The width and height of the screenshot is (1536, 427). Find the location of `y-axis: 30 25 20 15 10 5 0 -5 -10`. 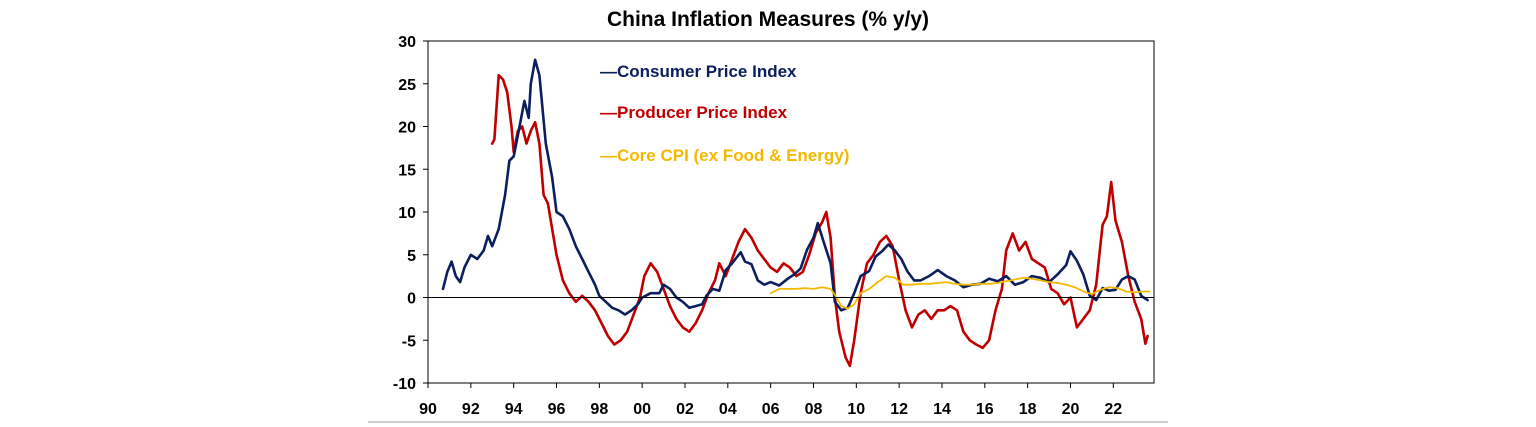

y-axis: 30 25 20 15 10 5 0 -5 -10 is located at coordinates (410, 213).